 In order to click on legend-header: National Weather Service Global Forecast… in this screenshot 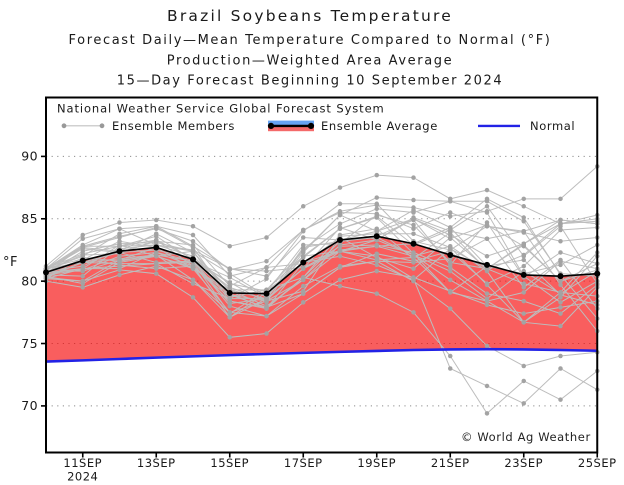, I will do `click(221, 109)`.